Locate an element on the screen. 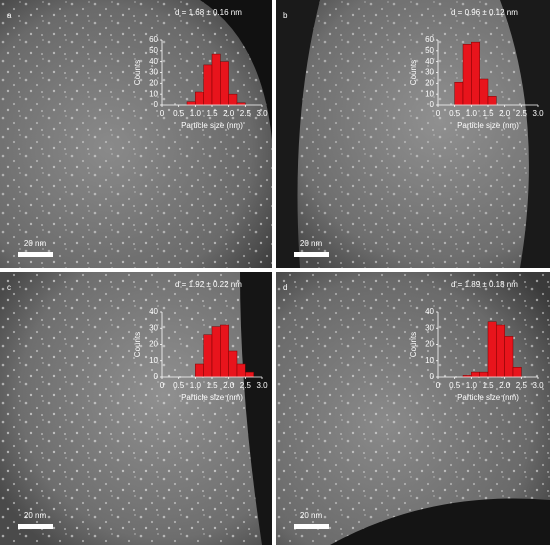  panel-label: c is located at coordinates (9, 287).